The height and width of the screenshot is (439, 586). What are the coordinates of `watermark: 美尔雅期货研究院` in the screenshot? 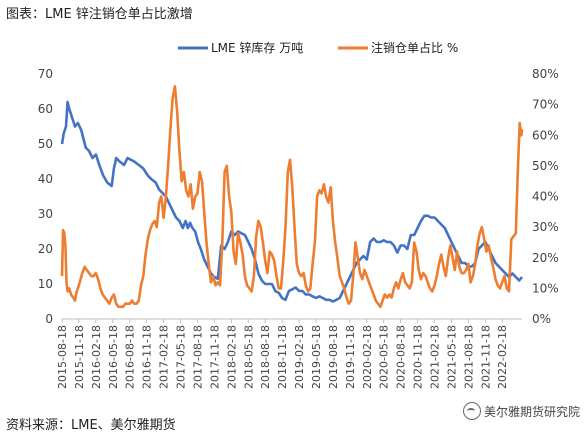 It's located at (521, 411).